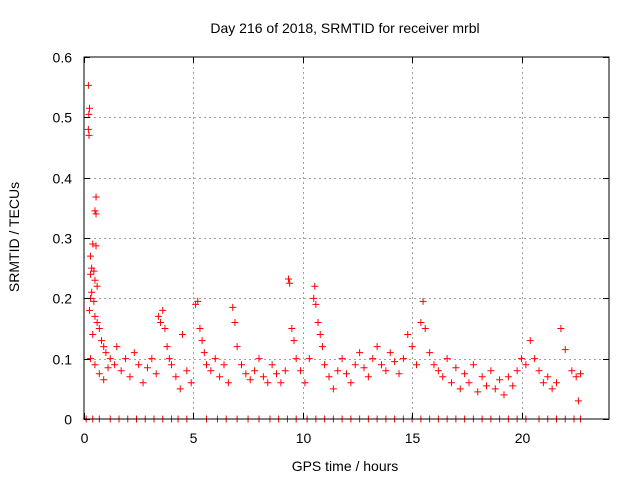  What do you see at coordinates (63, 239) in the screenshot?
I see `y-tick-label: 0.3` at bounding box center [63, 239].